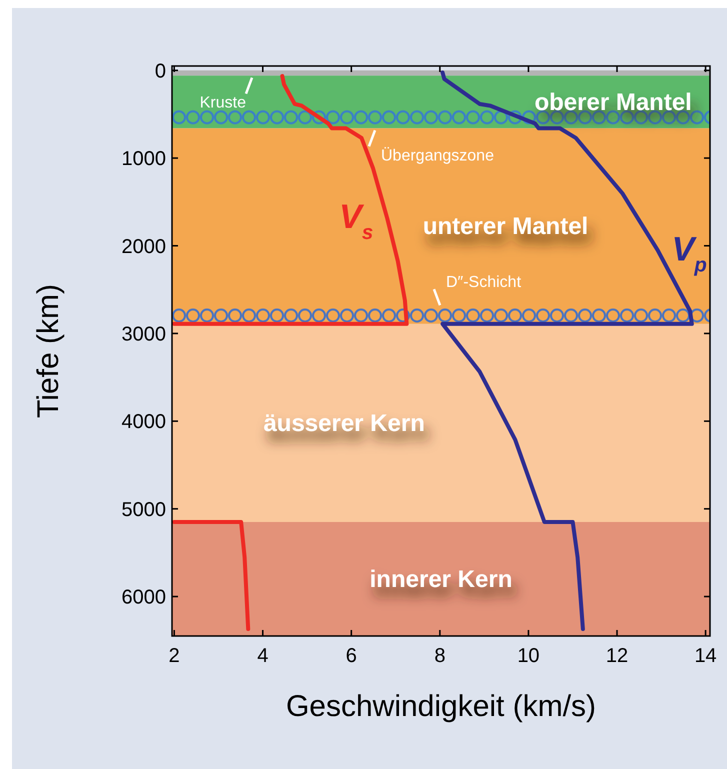 The width and height of the screenshot is (727, 769). What do you see at coordinates (144, 509) in the screenshot?
I see `y-tick-label: 5000` at bounding box center [144, 509].